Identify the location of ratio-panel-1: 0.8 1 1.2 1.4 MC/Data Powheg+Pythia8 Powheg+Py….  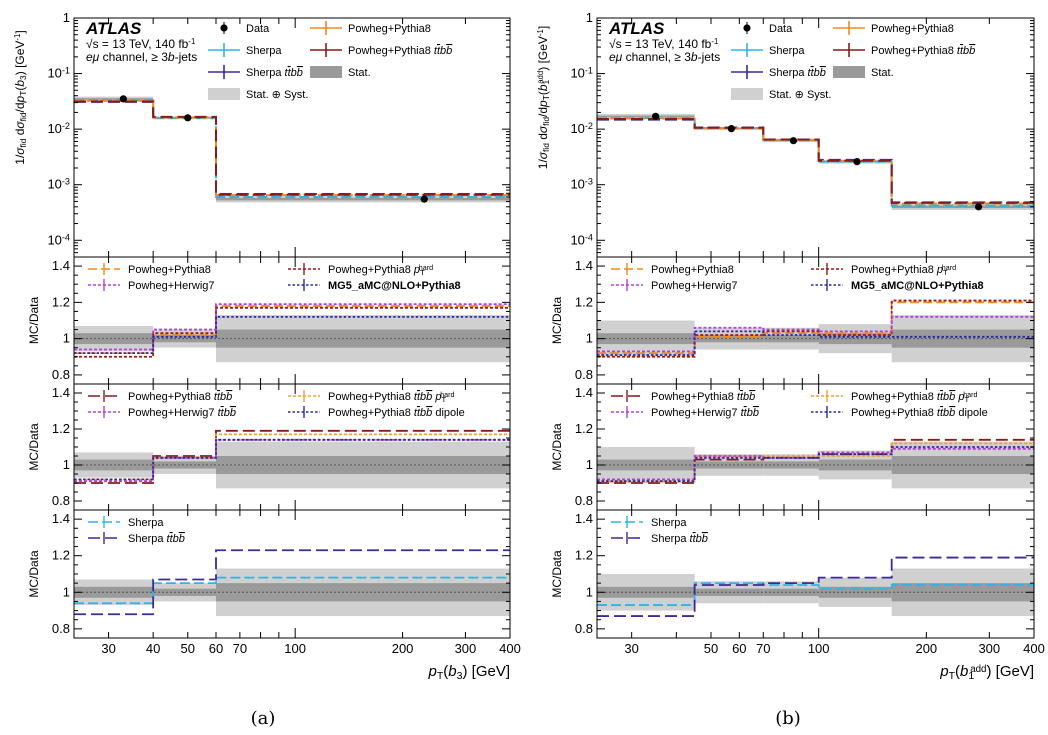
(792, 320).